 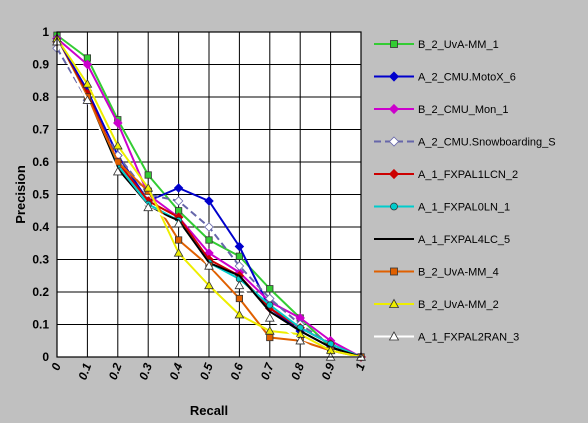 I want to click on legend-label: A_1_FXPAL2RAN_3, so click(x=468, y=338).